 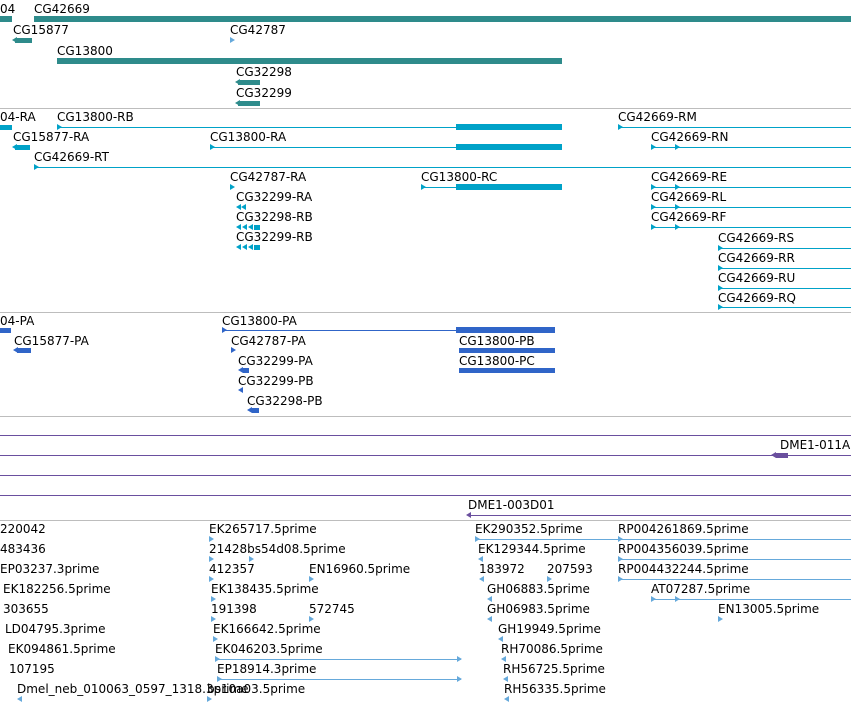 What do you see at coordinates (734, 559) in the screenshot?
I see `est-line-rp004356039` at bounding box center [734, 559].